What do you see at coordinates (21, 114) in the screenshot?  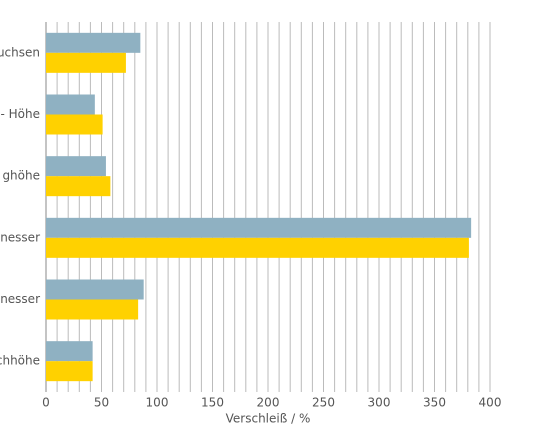 I see `y-tick-label: - Höhe` at bounding box center [21, 114].